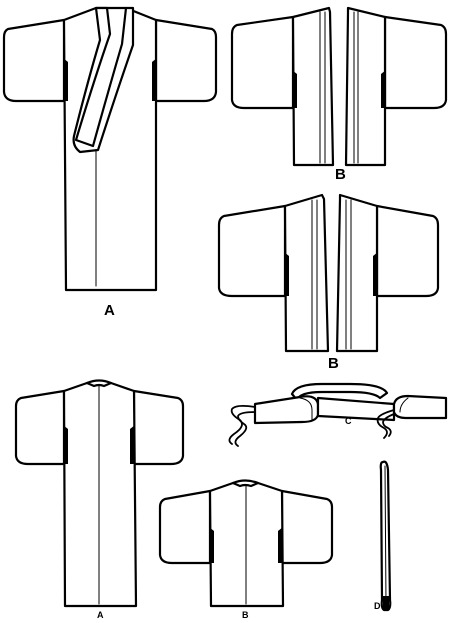 The image size is (450, 623). Describe the element at coordinates (40, 427) in the screenshot. I see `kimono-a-back-left-sleeve` at that location.